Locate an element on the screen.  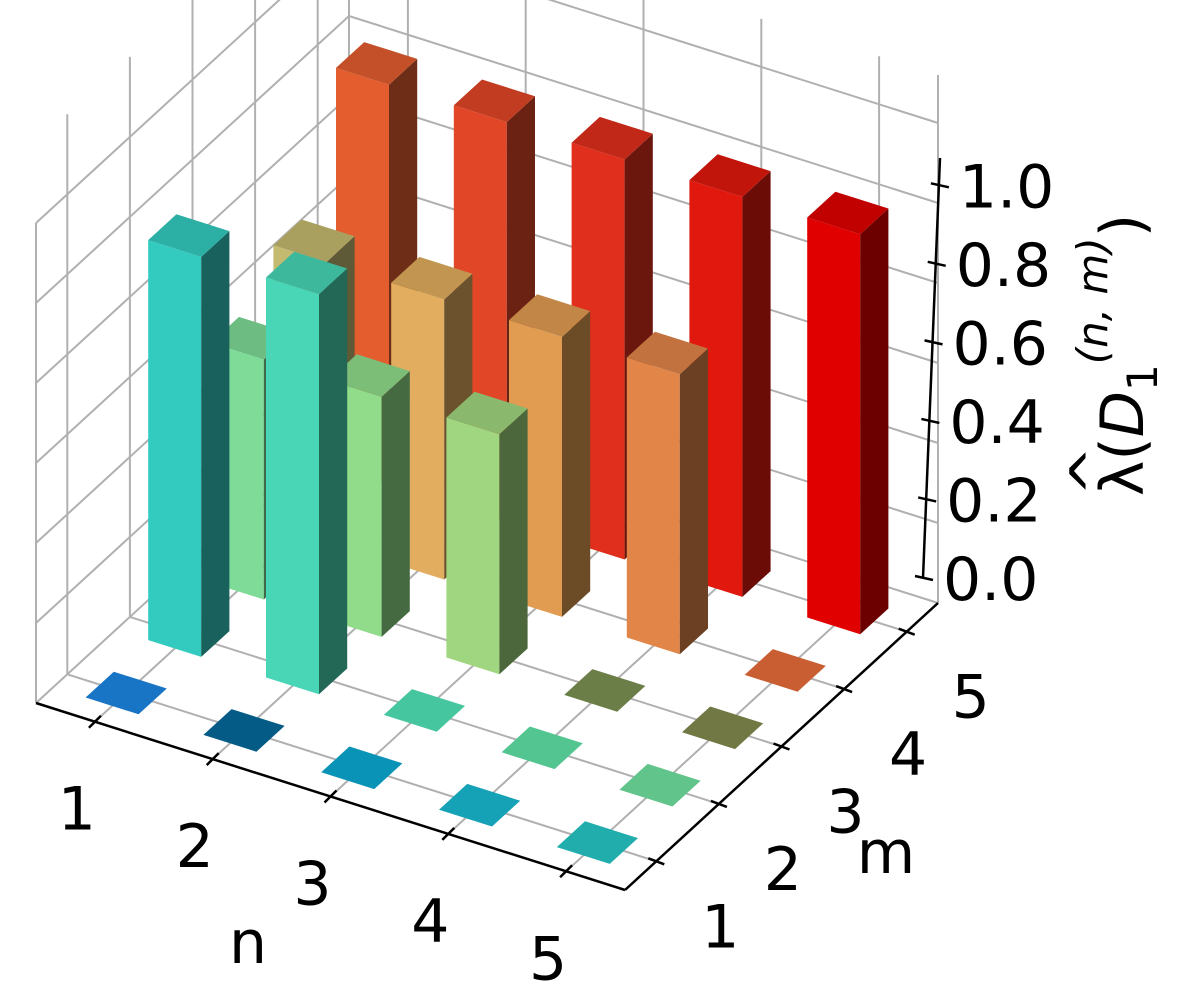
z-title-superscript: (n, m) is located at coordinates (1092, 300).